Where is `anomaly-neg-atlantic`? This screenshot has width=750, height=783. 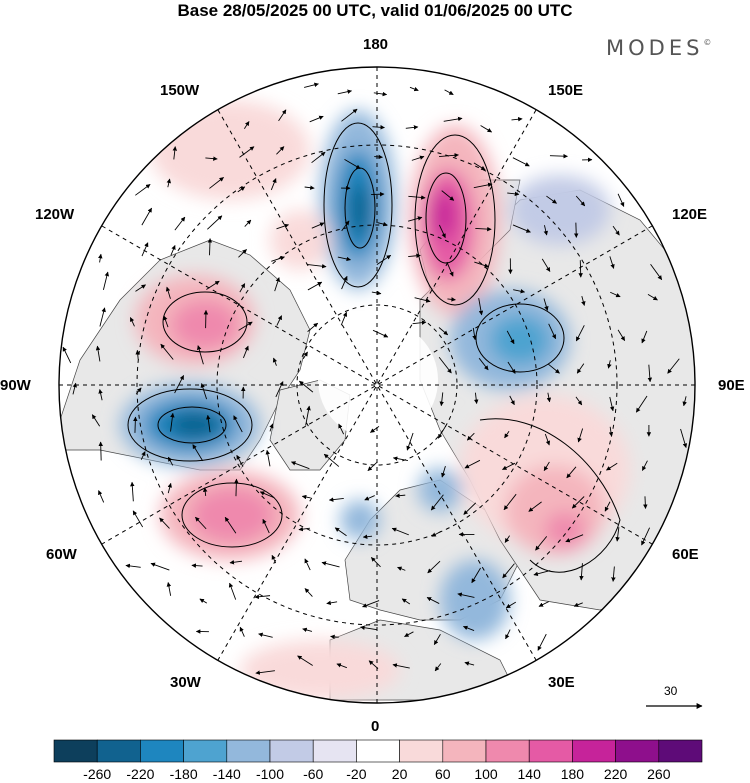 anomaly-neg-atlantic is located at coordinates (360, 520).